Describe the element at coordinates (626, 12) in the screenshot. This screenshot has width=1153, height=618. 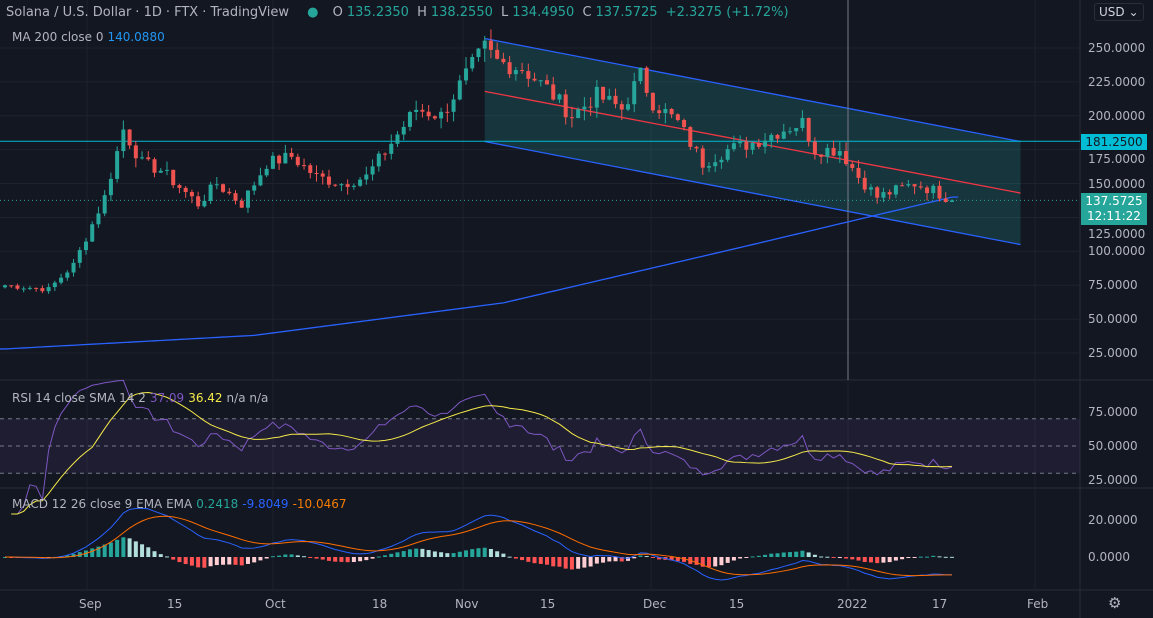
I see `close-value: 137.5725` at that location.